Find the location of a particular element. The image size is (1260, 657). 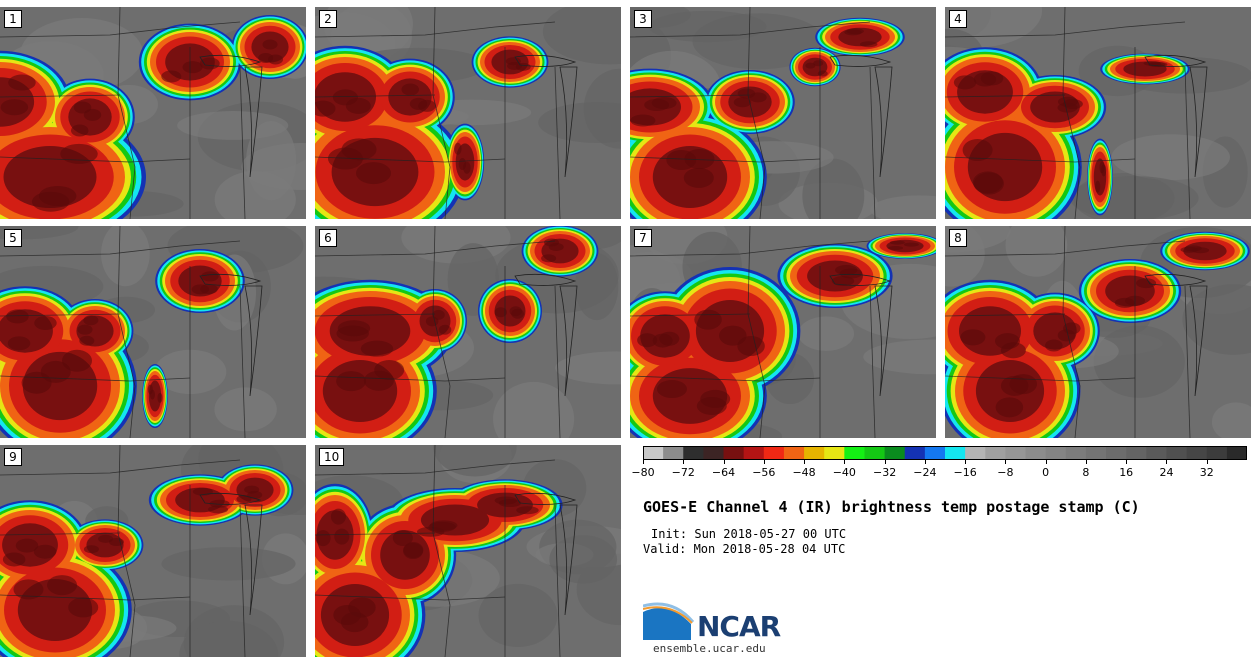

colorbar is located at coordinates (945, 453).